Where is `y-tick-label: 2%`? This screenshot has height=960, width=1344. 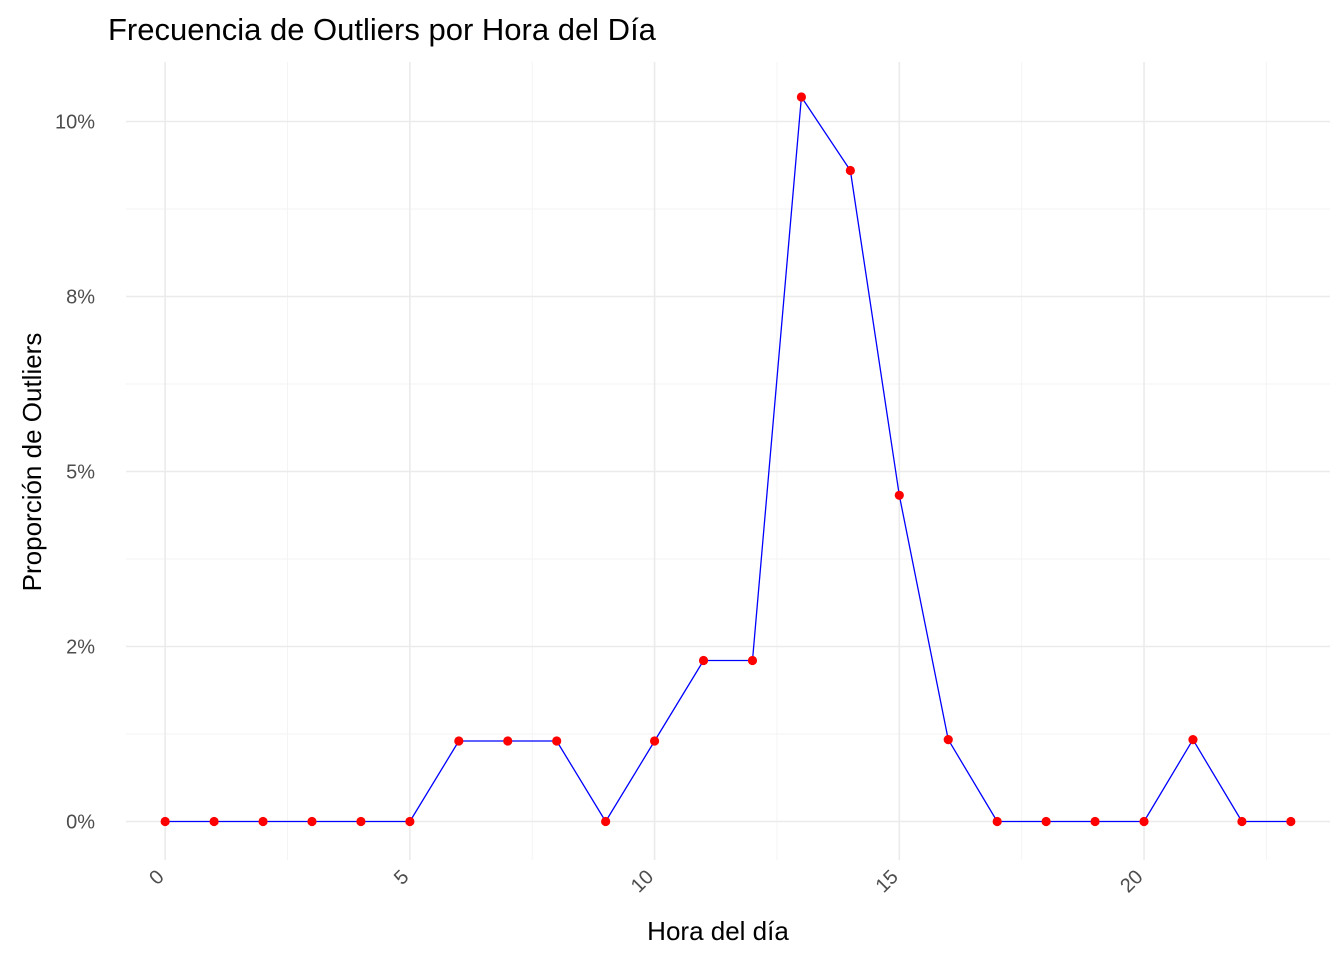
y-tick-label: 2% is located at coordinates (80, 648).